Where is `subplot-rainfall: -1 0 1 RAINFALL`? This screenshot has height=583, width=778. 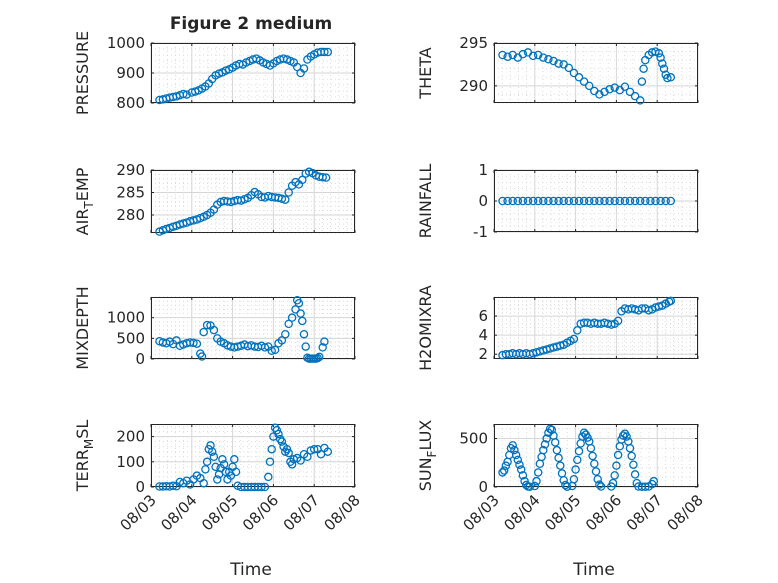 subplot-rainfall: -1 0 1 RAINFALL is located at coordinates (557, 201).